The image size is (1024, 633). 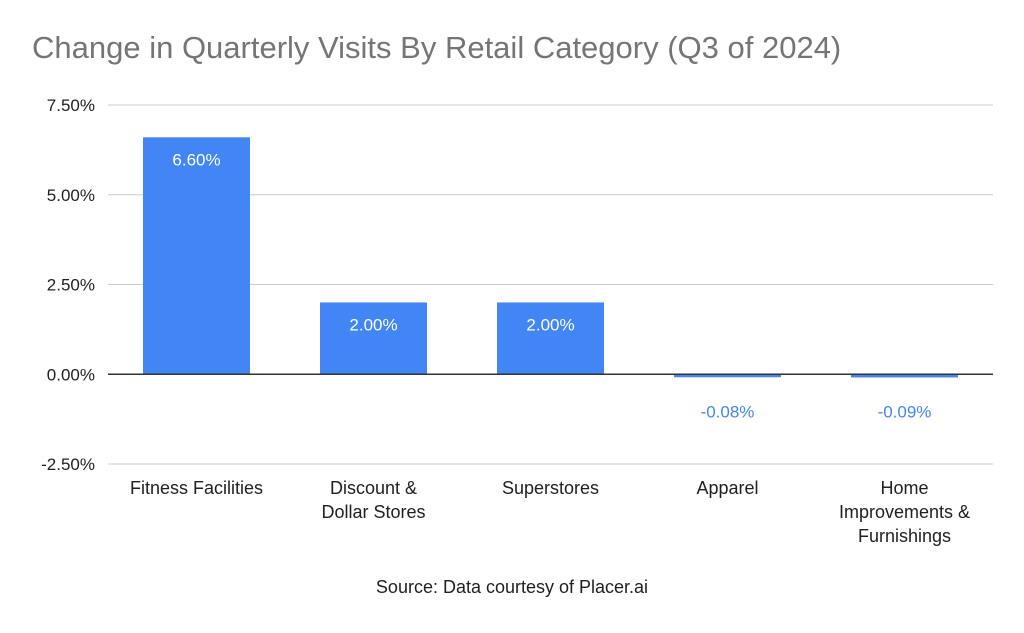 I want to click on x-category-label: Superstores, so click(x=550, y=488).